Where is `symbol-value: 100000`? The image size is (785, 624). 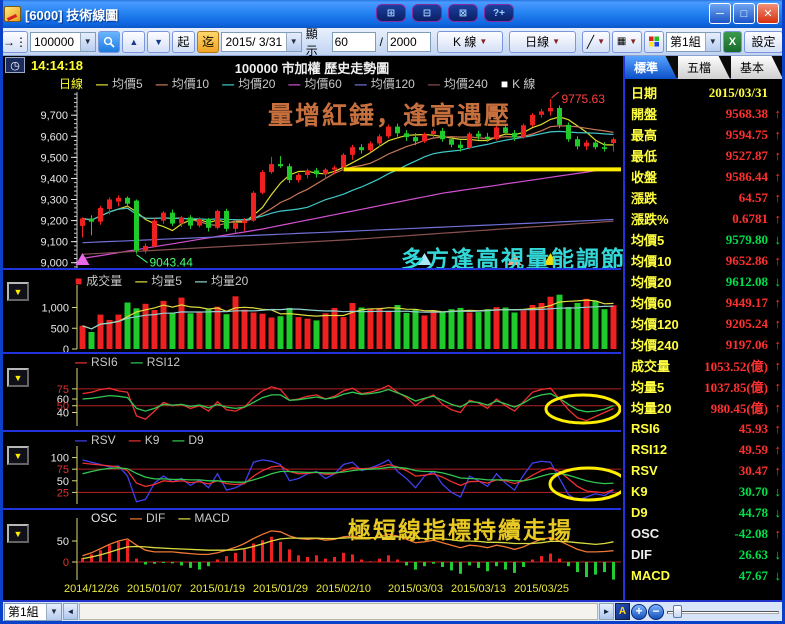
symbol-value: 100000 is located at coordinates (54, 41).